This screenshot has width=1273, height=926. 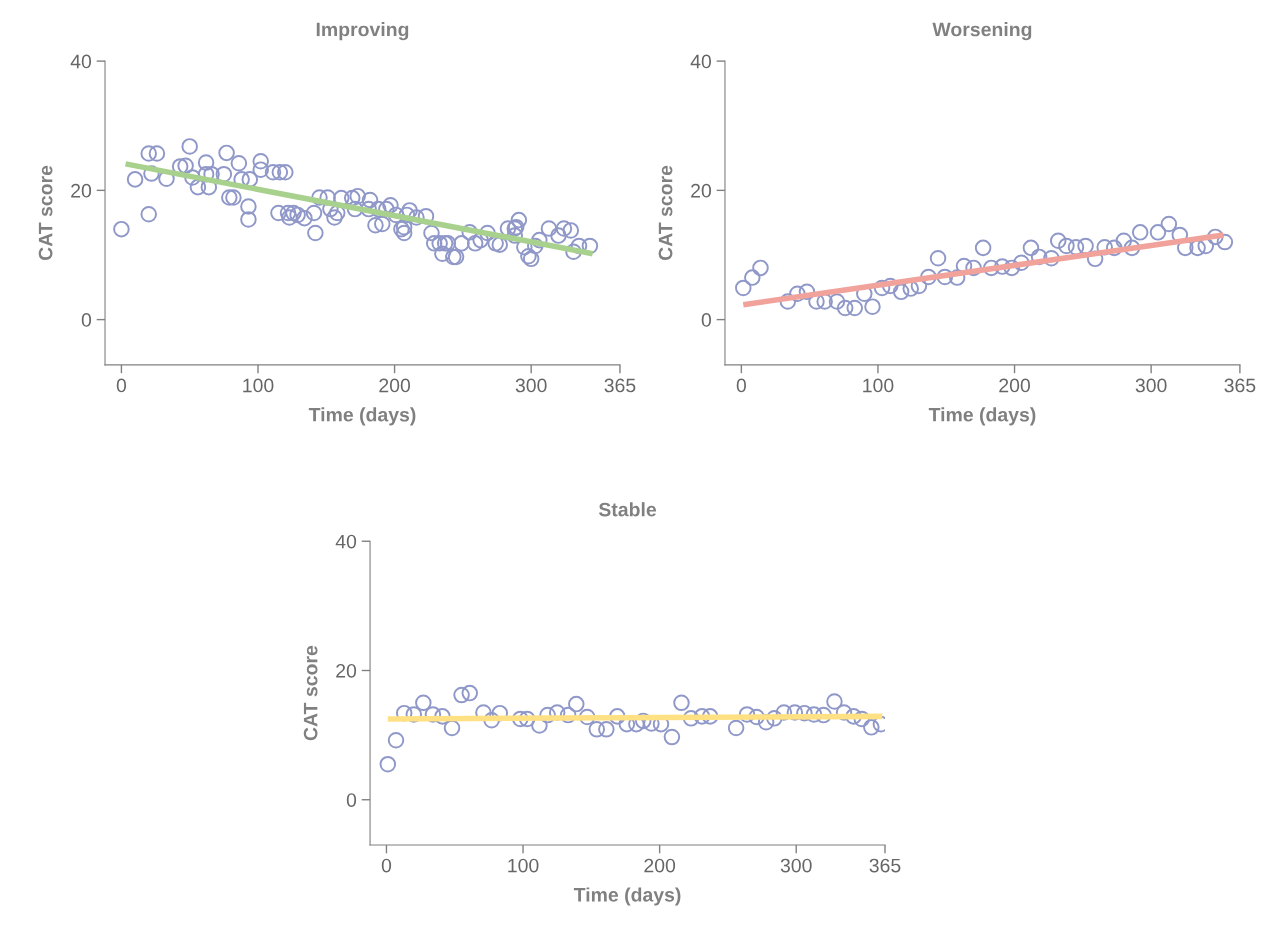 What do you see at coordinates (627, 509) in the screenshot?
I see `chart-title: Stable` at bounding box center [627, 509].